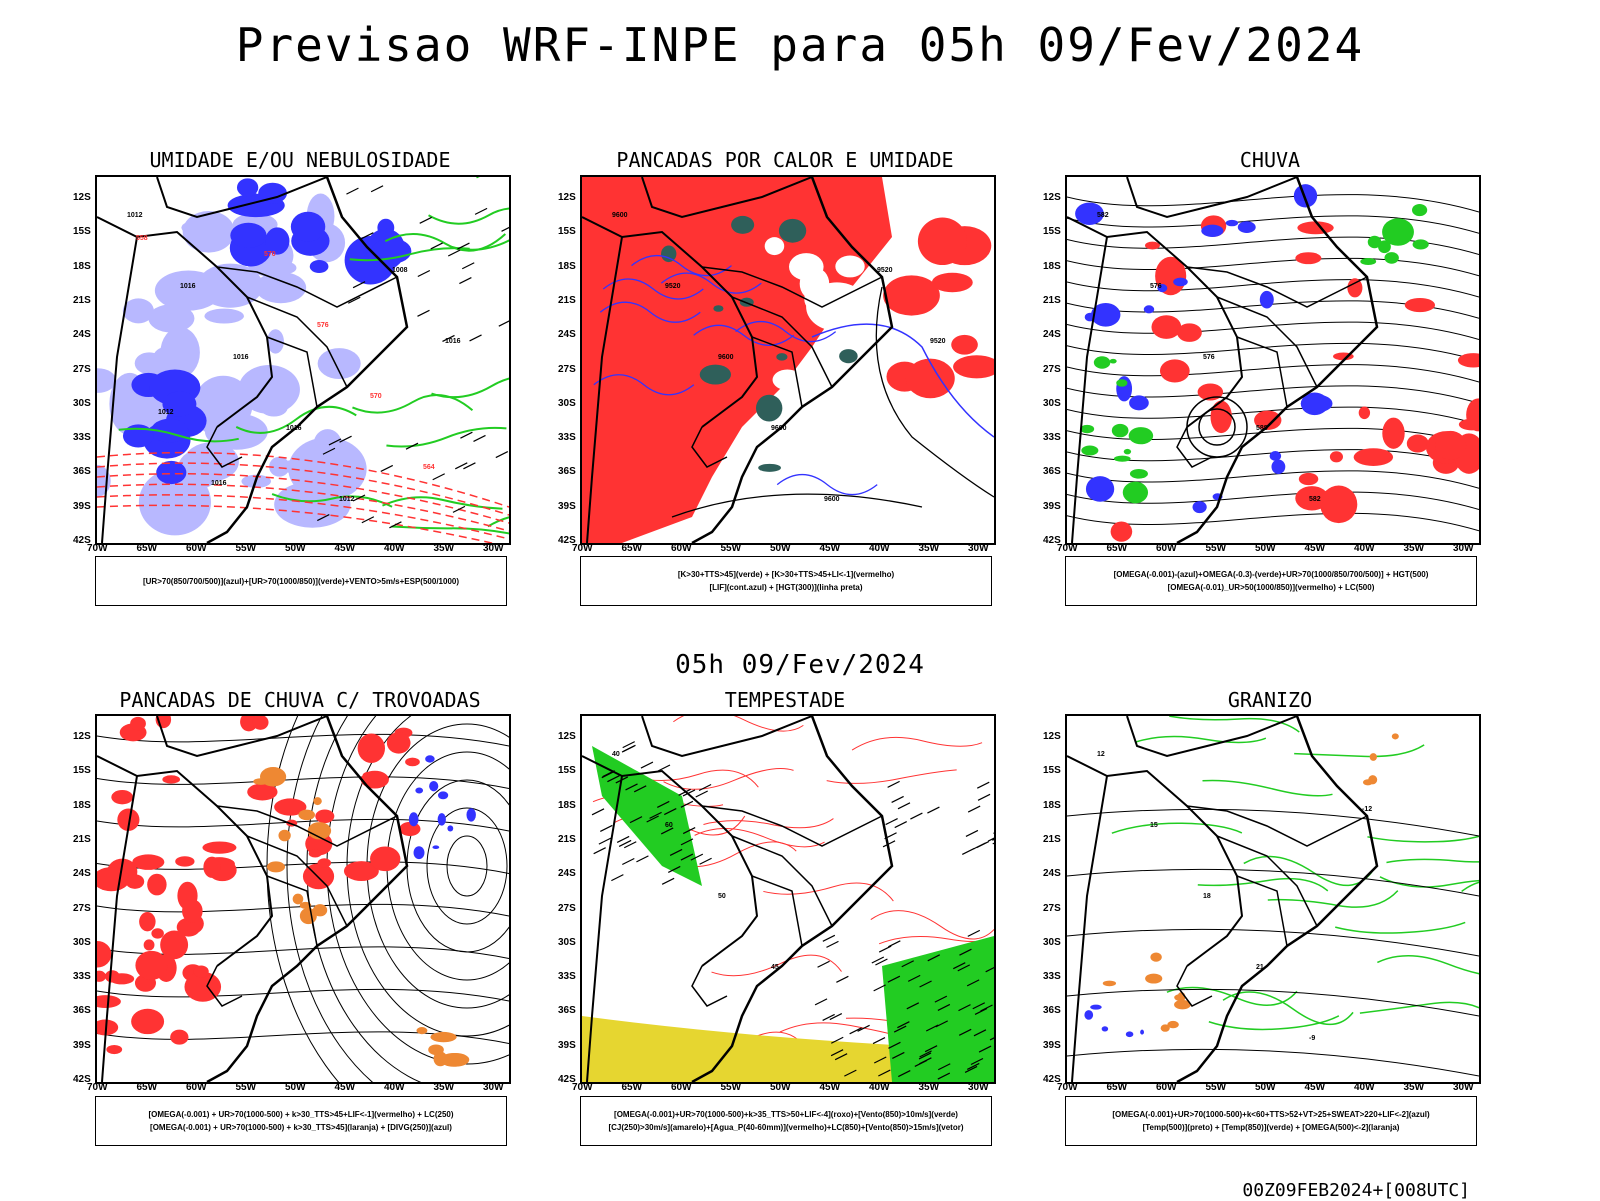  I want to click on thickness-contour, so click(296, 523).